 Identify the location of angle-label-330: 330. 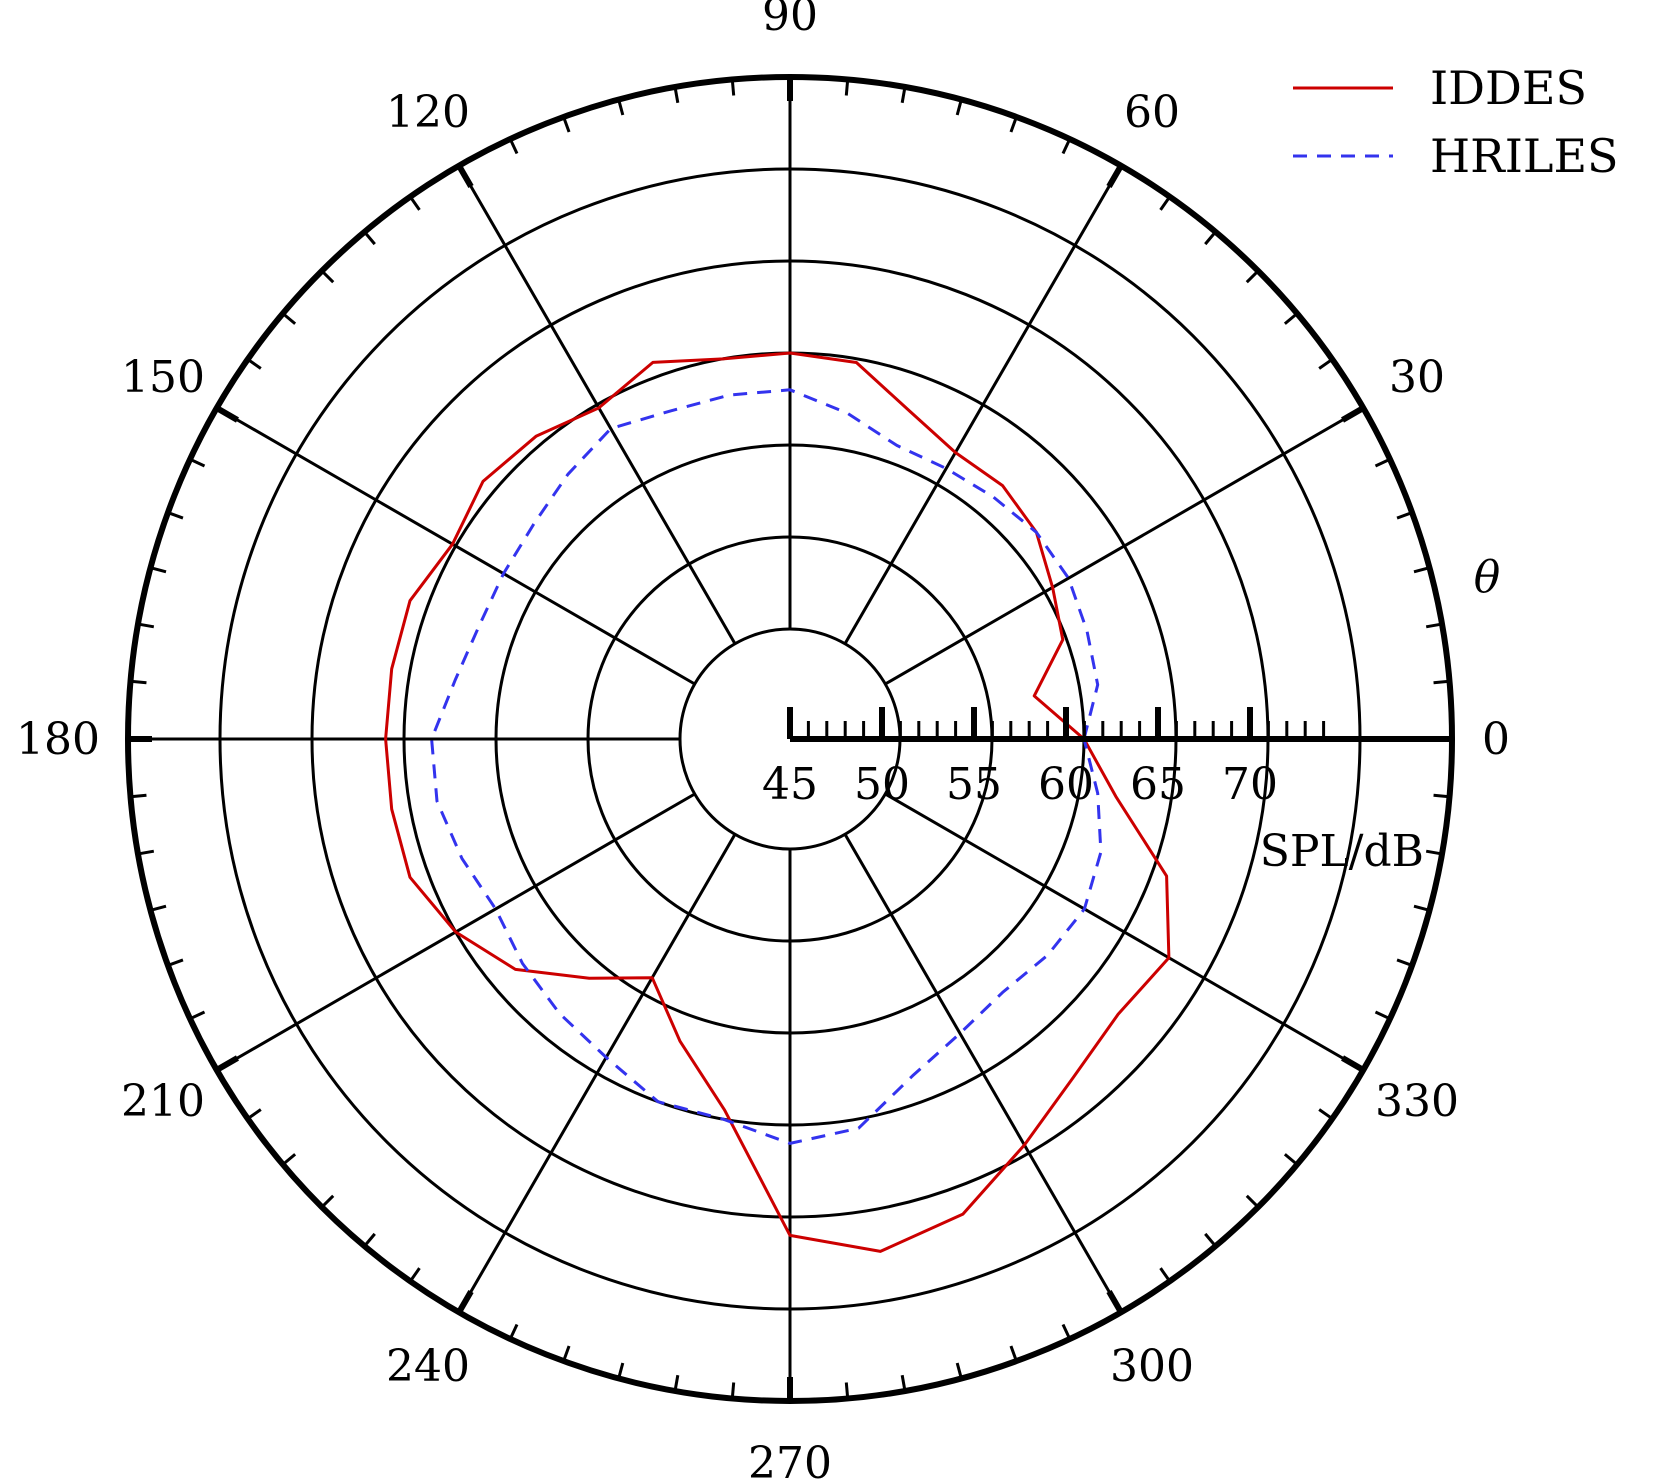
(1417, 1101).